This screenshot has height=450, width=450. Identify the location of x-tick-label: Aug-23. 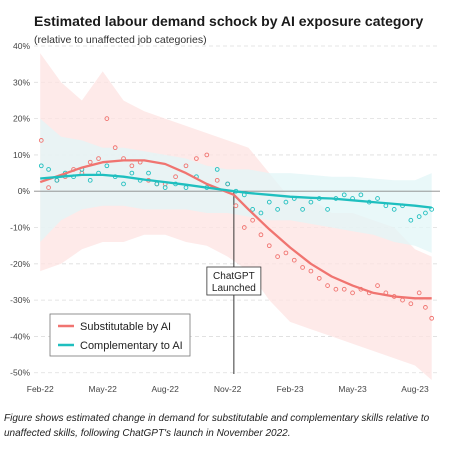
(415, 389).